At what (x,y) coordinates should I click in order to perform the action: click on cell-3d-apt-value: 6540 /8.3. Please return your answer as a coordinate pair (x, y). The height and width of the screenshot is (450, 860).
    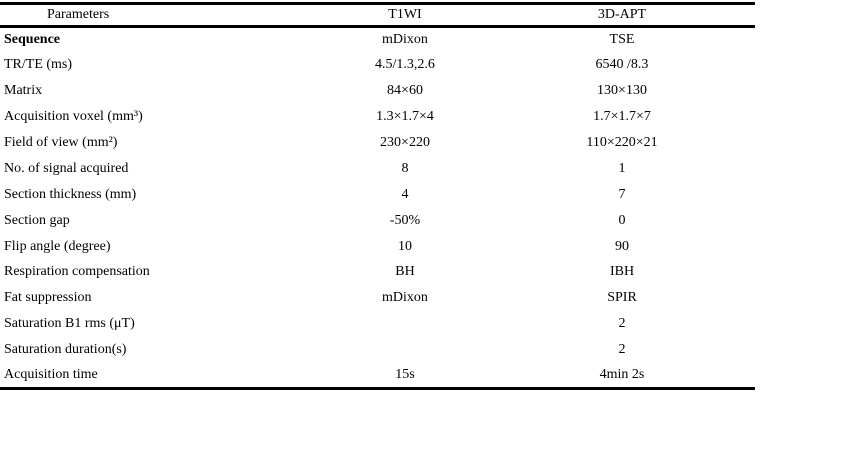
    Looking at the image, I should click on (622, 65).